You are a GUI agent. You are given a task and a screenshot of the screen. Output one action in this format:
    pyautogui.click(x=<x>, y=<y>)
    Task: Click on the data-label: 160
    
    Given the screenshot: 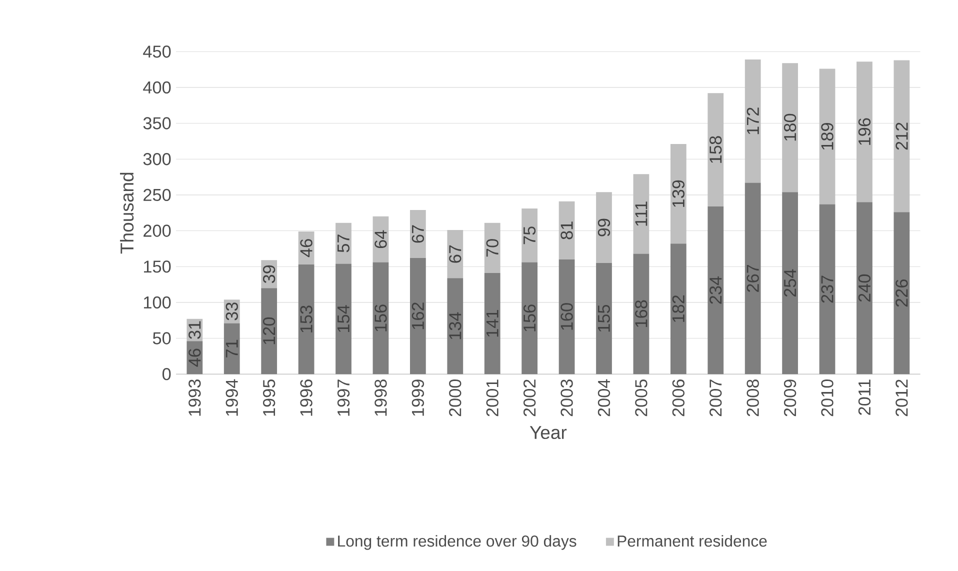 What is the action you would take?
    pyautogui.click(x=566, y=316)
    